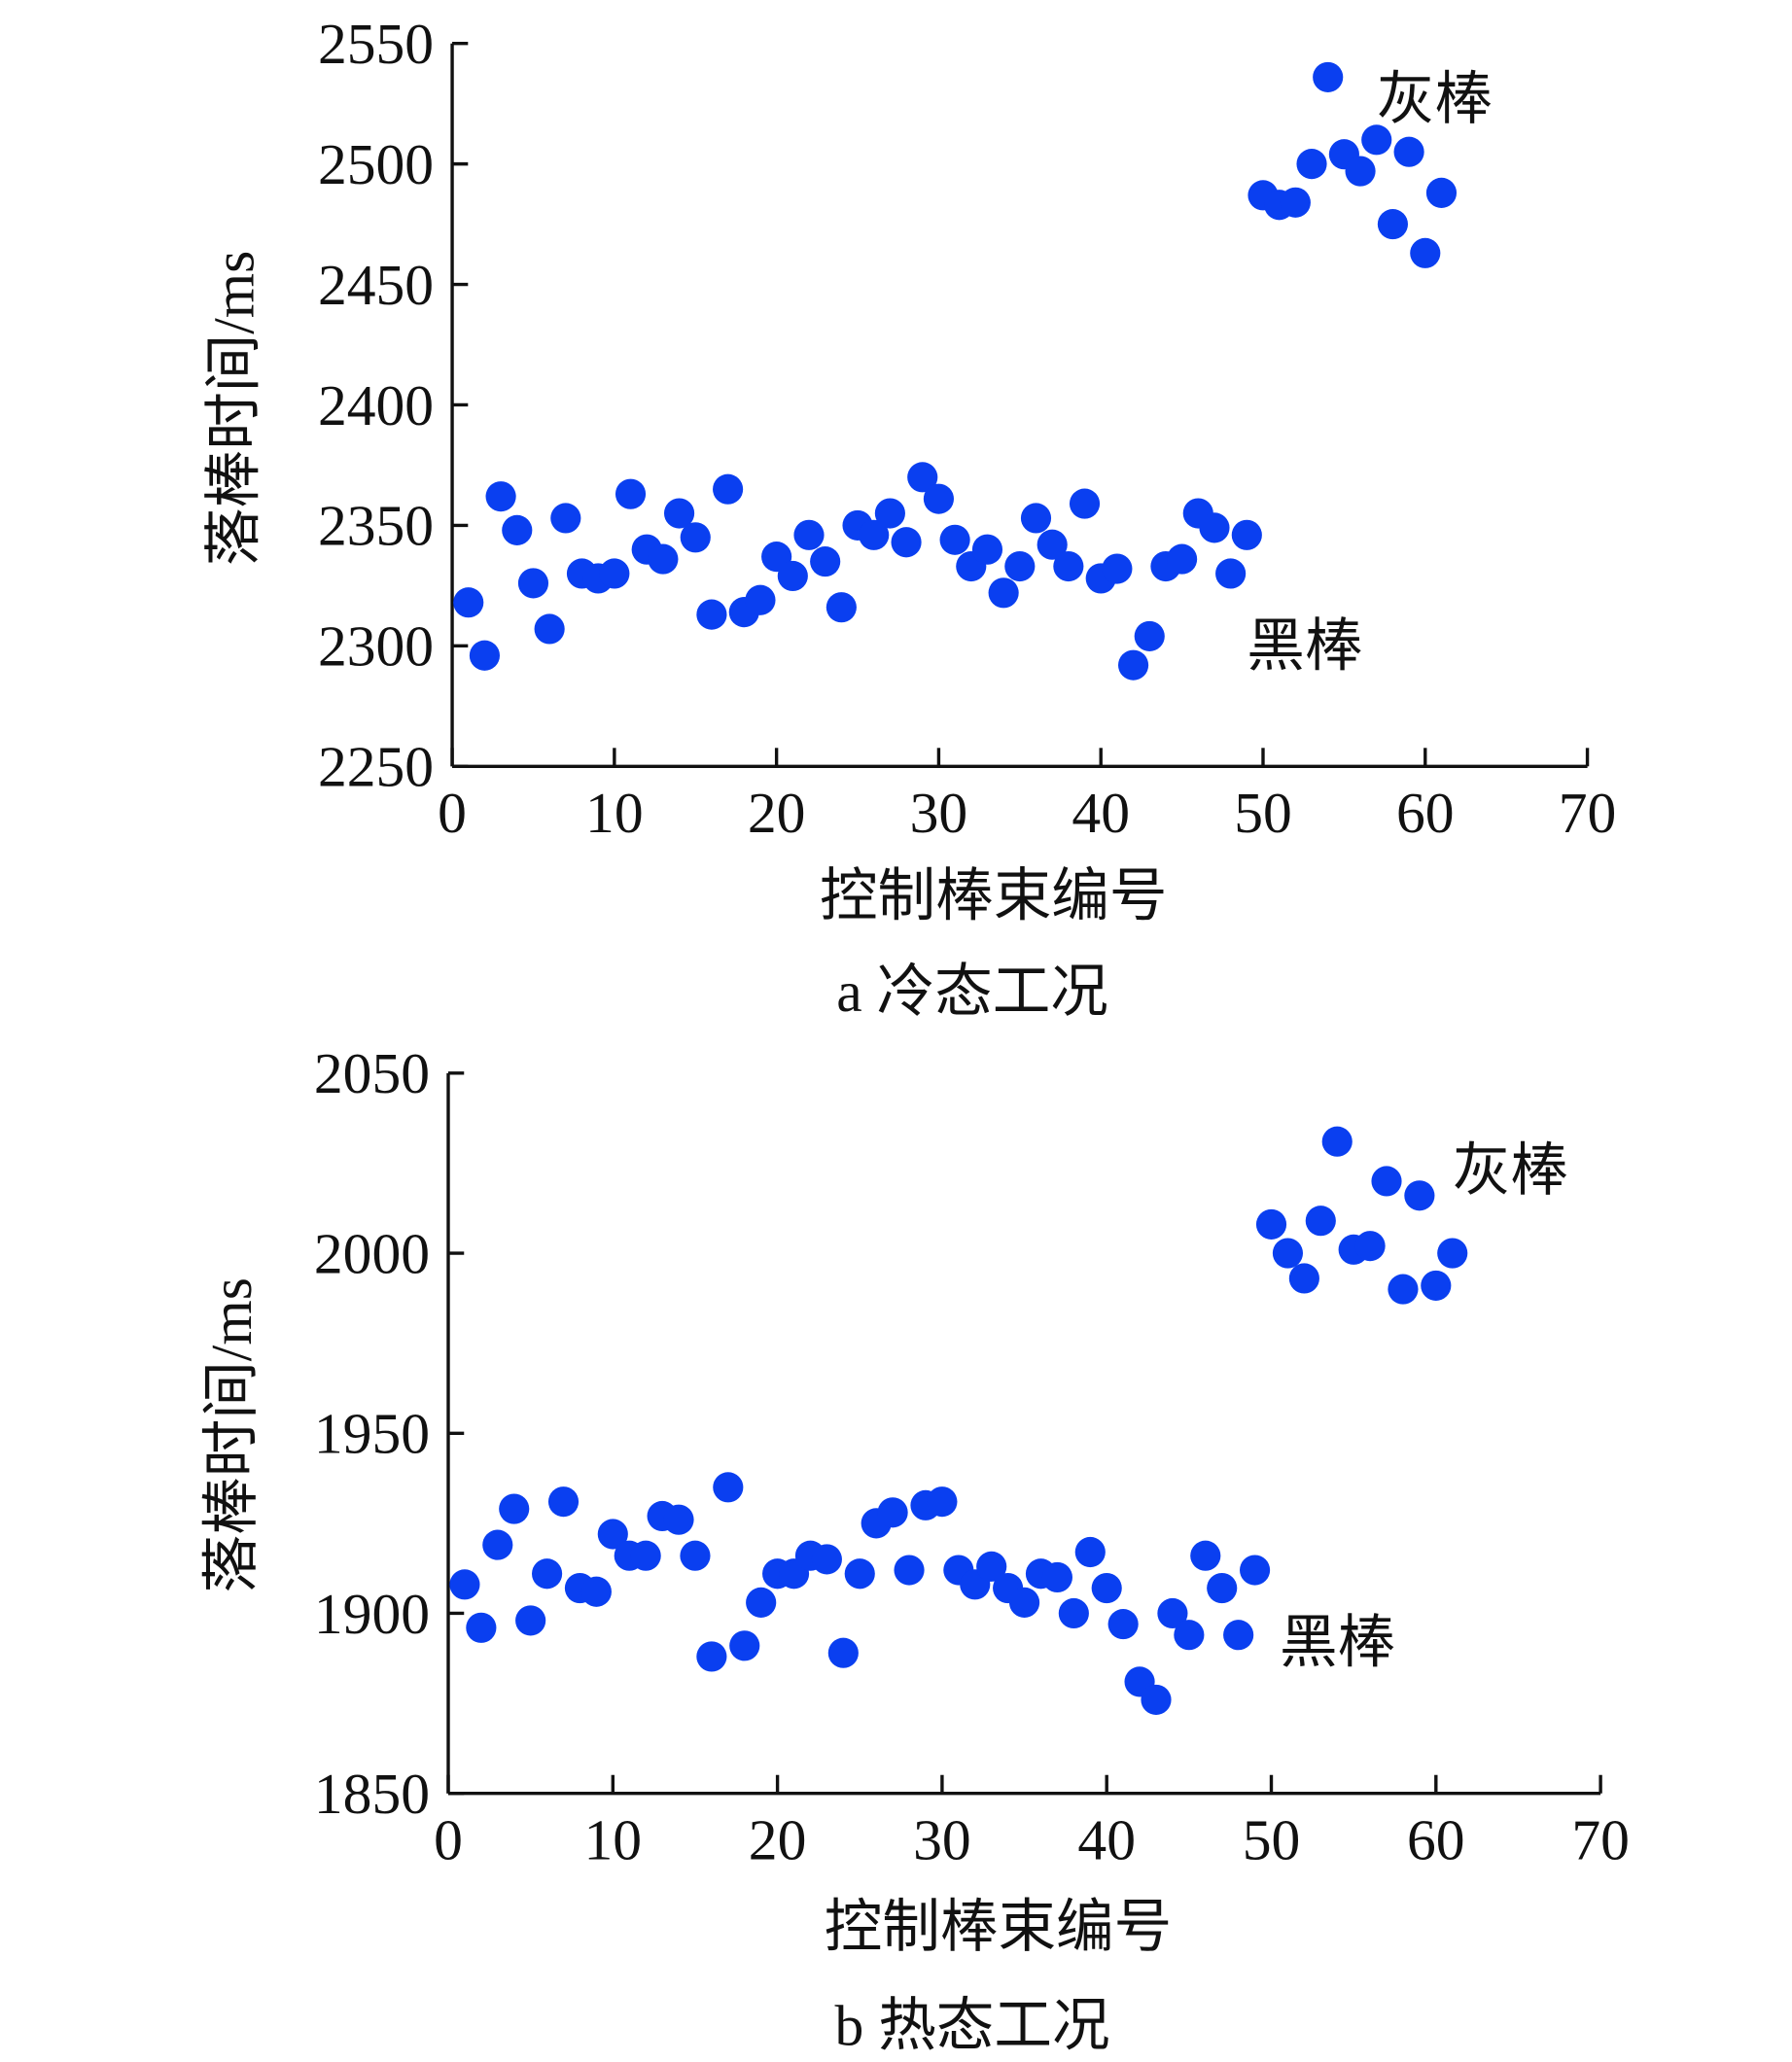 The width and height of the screenshot is (1792, 2062). What do you see at coordinates (376, 285) in the screenshot?
I see `y-tick-label: 2450` at bounding box center [376, 285].